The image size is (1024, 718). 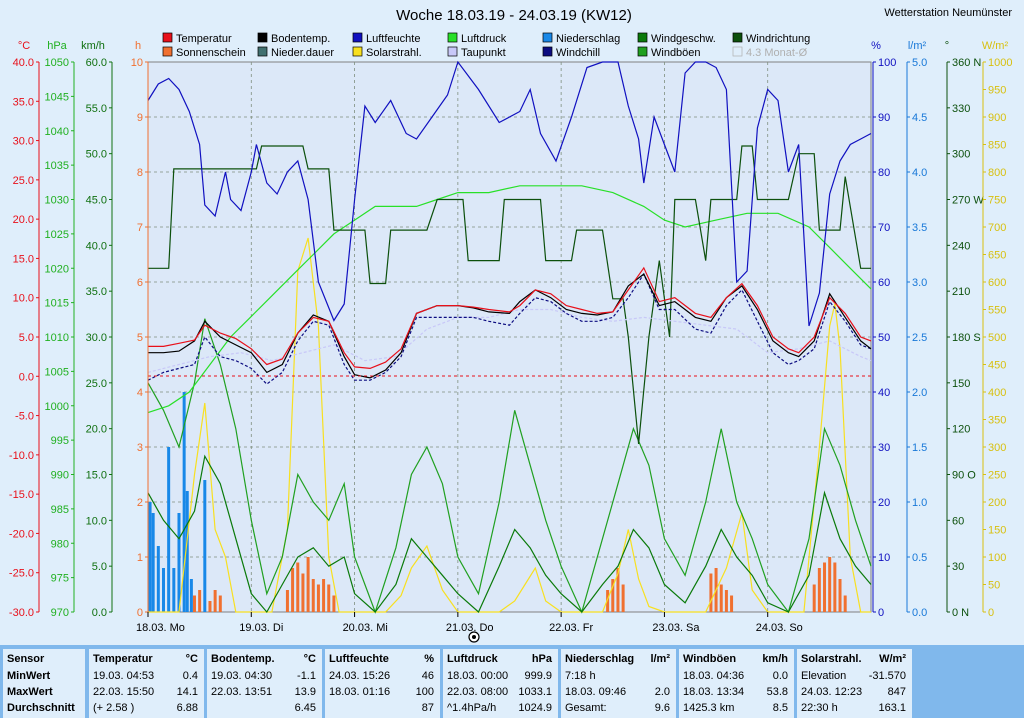 I want to click on axis-tick-label-wm2: 950, so click(x=997, y=91).